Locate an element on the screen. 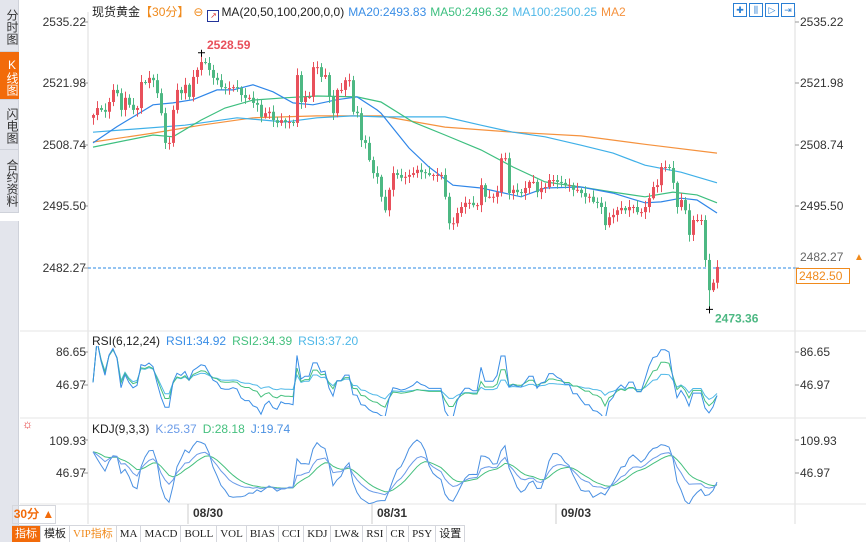  period-label: 【30分】 is located at coordinates (165, 12).